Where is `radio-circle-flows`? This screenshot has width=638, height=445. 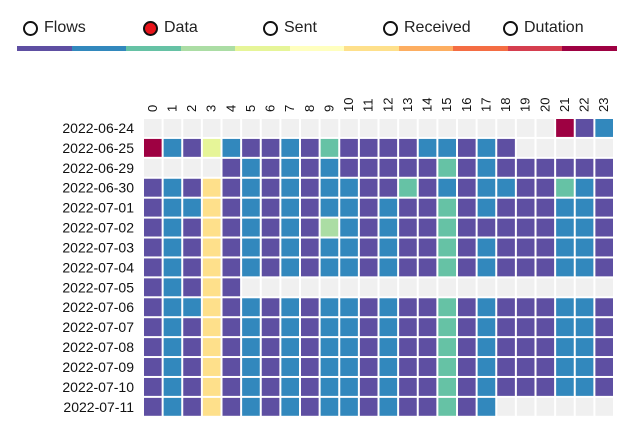
radio-circle-flows is located at coordinates (30, 28).